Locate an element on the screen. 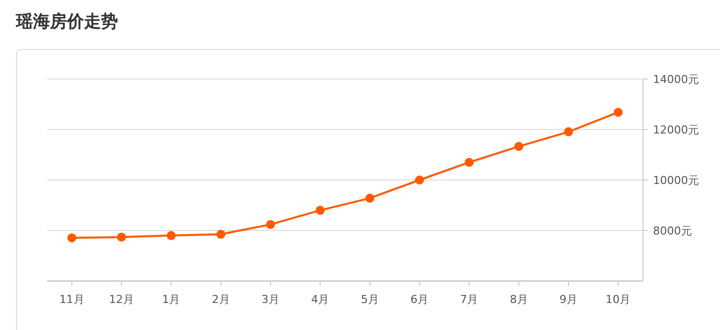 The image size is (720, 330). x-tick-label: 2月 is located at coordinates (221, 299).